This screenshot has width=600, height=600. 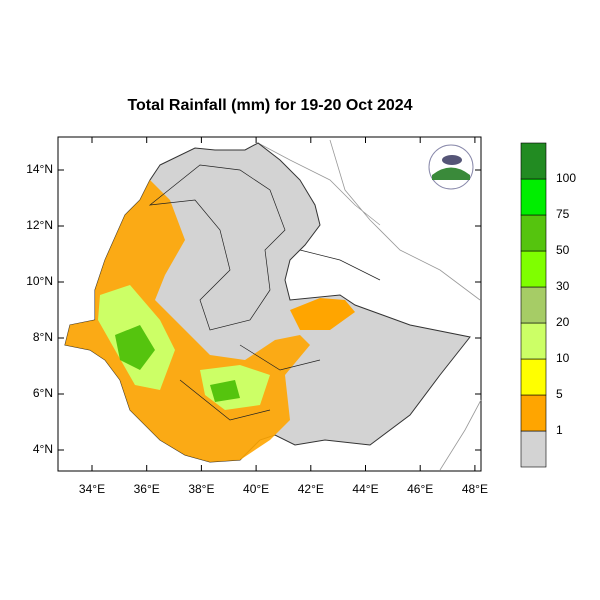 What do you see at coordinates (420, 489) in the screenshot?
I see `lon-tick-label: 46°E` at bounding box center [420, 489].